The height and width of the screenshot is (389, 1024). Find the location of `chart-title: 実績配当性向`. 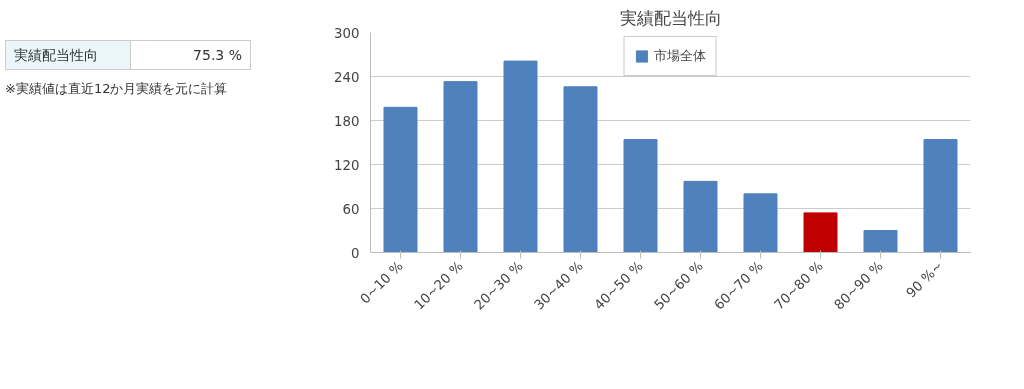

chart-title: 実績配当性向 is located at coordinates (670, 17).